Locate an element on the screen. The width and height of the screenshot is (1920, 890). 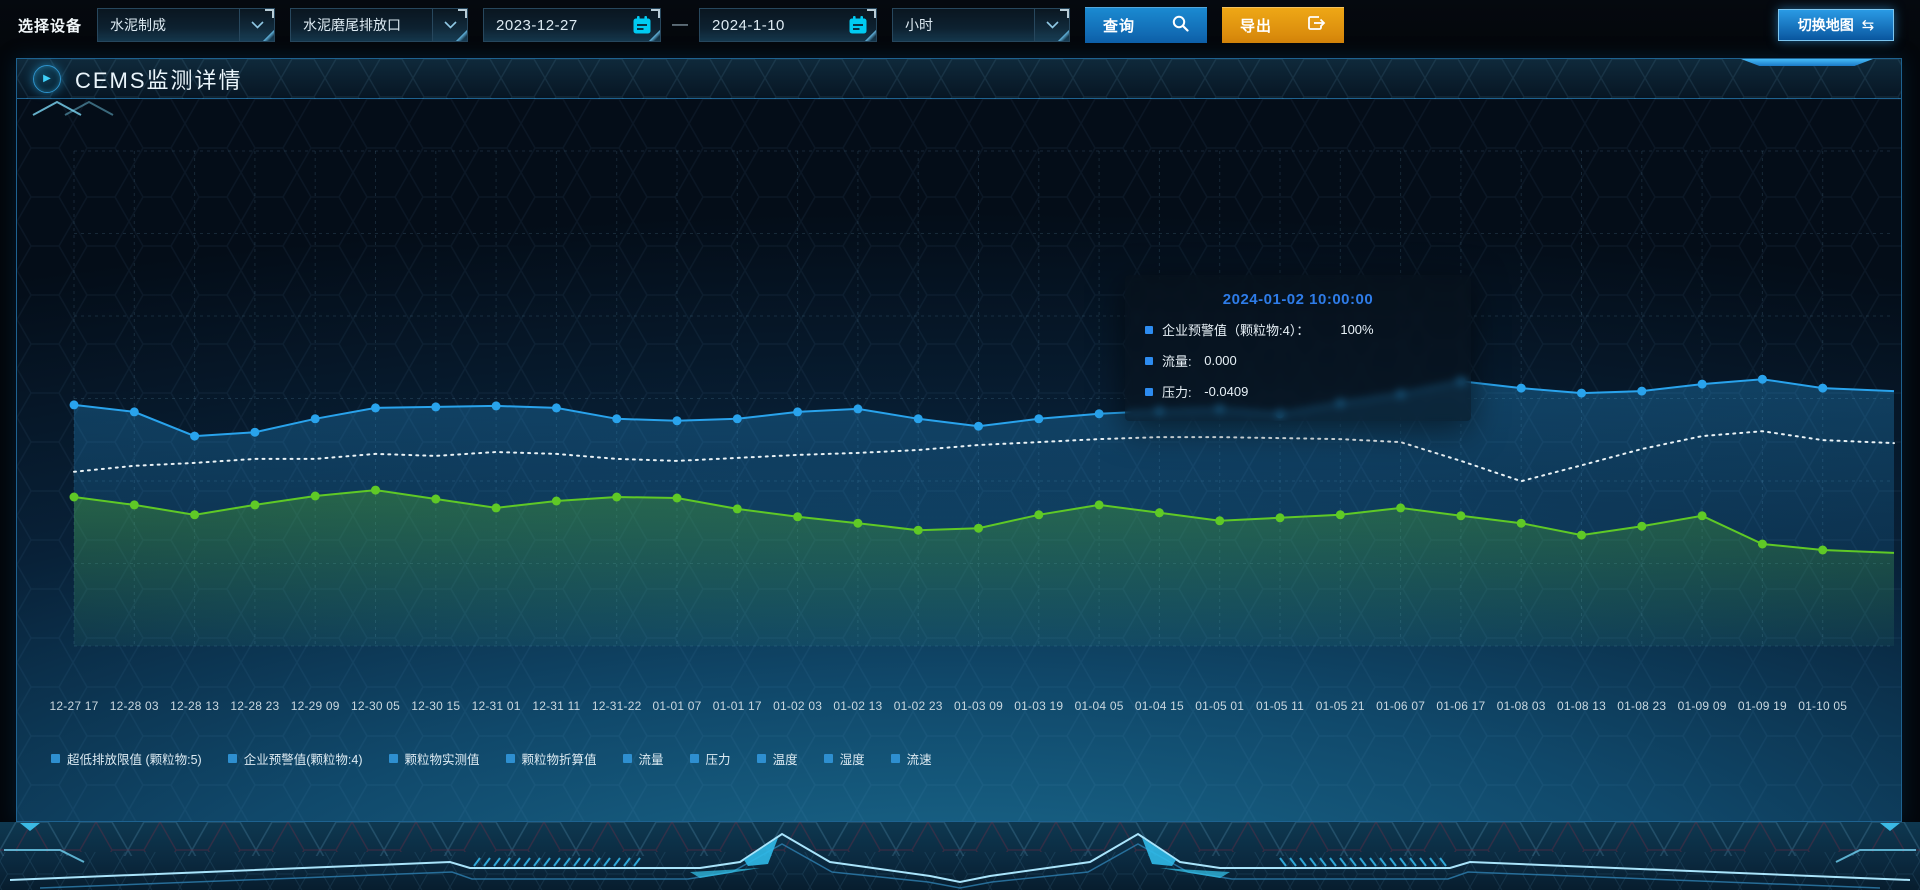
x-axis-label: 12-31-22 is located at coordinates (616, 706).